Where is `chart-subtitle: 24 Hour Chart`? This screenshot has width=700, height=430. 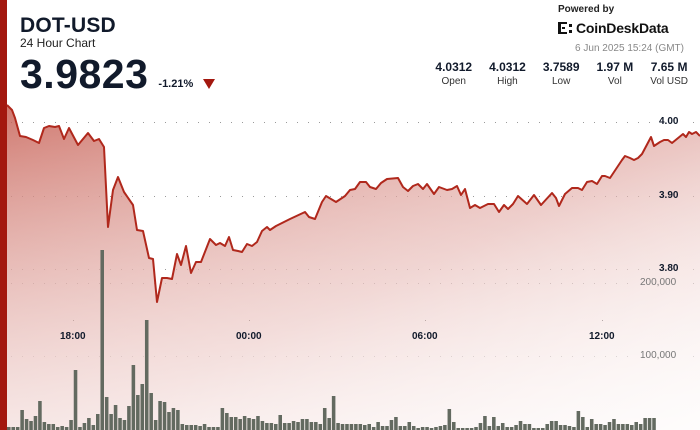 chart-subtitle: 24 Hour Chart is located at coordinates (58, 43).